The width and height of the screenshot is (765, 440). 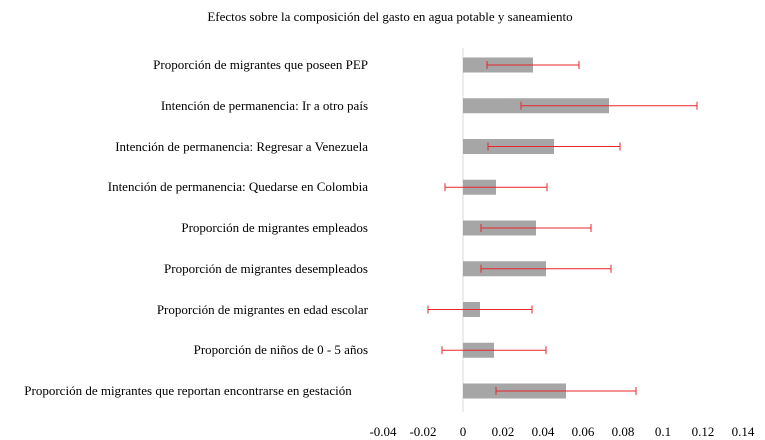 I want to click on x-tick-label: 0.02, so click(x=503, y=431).